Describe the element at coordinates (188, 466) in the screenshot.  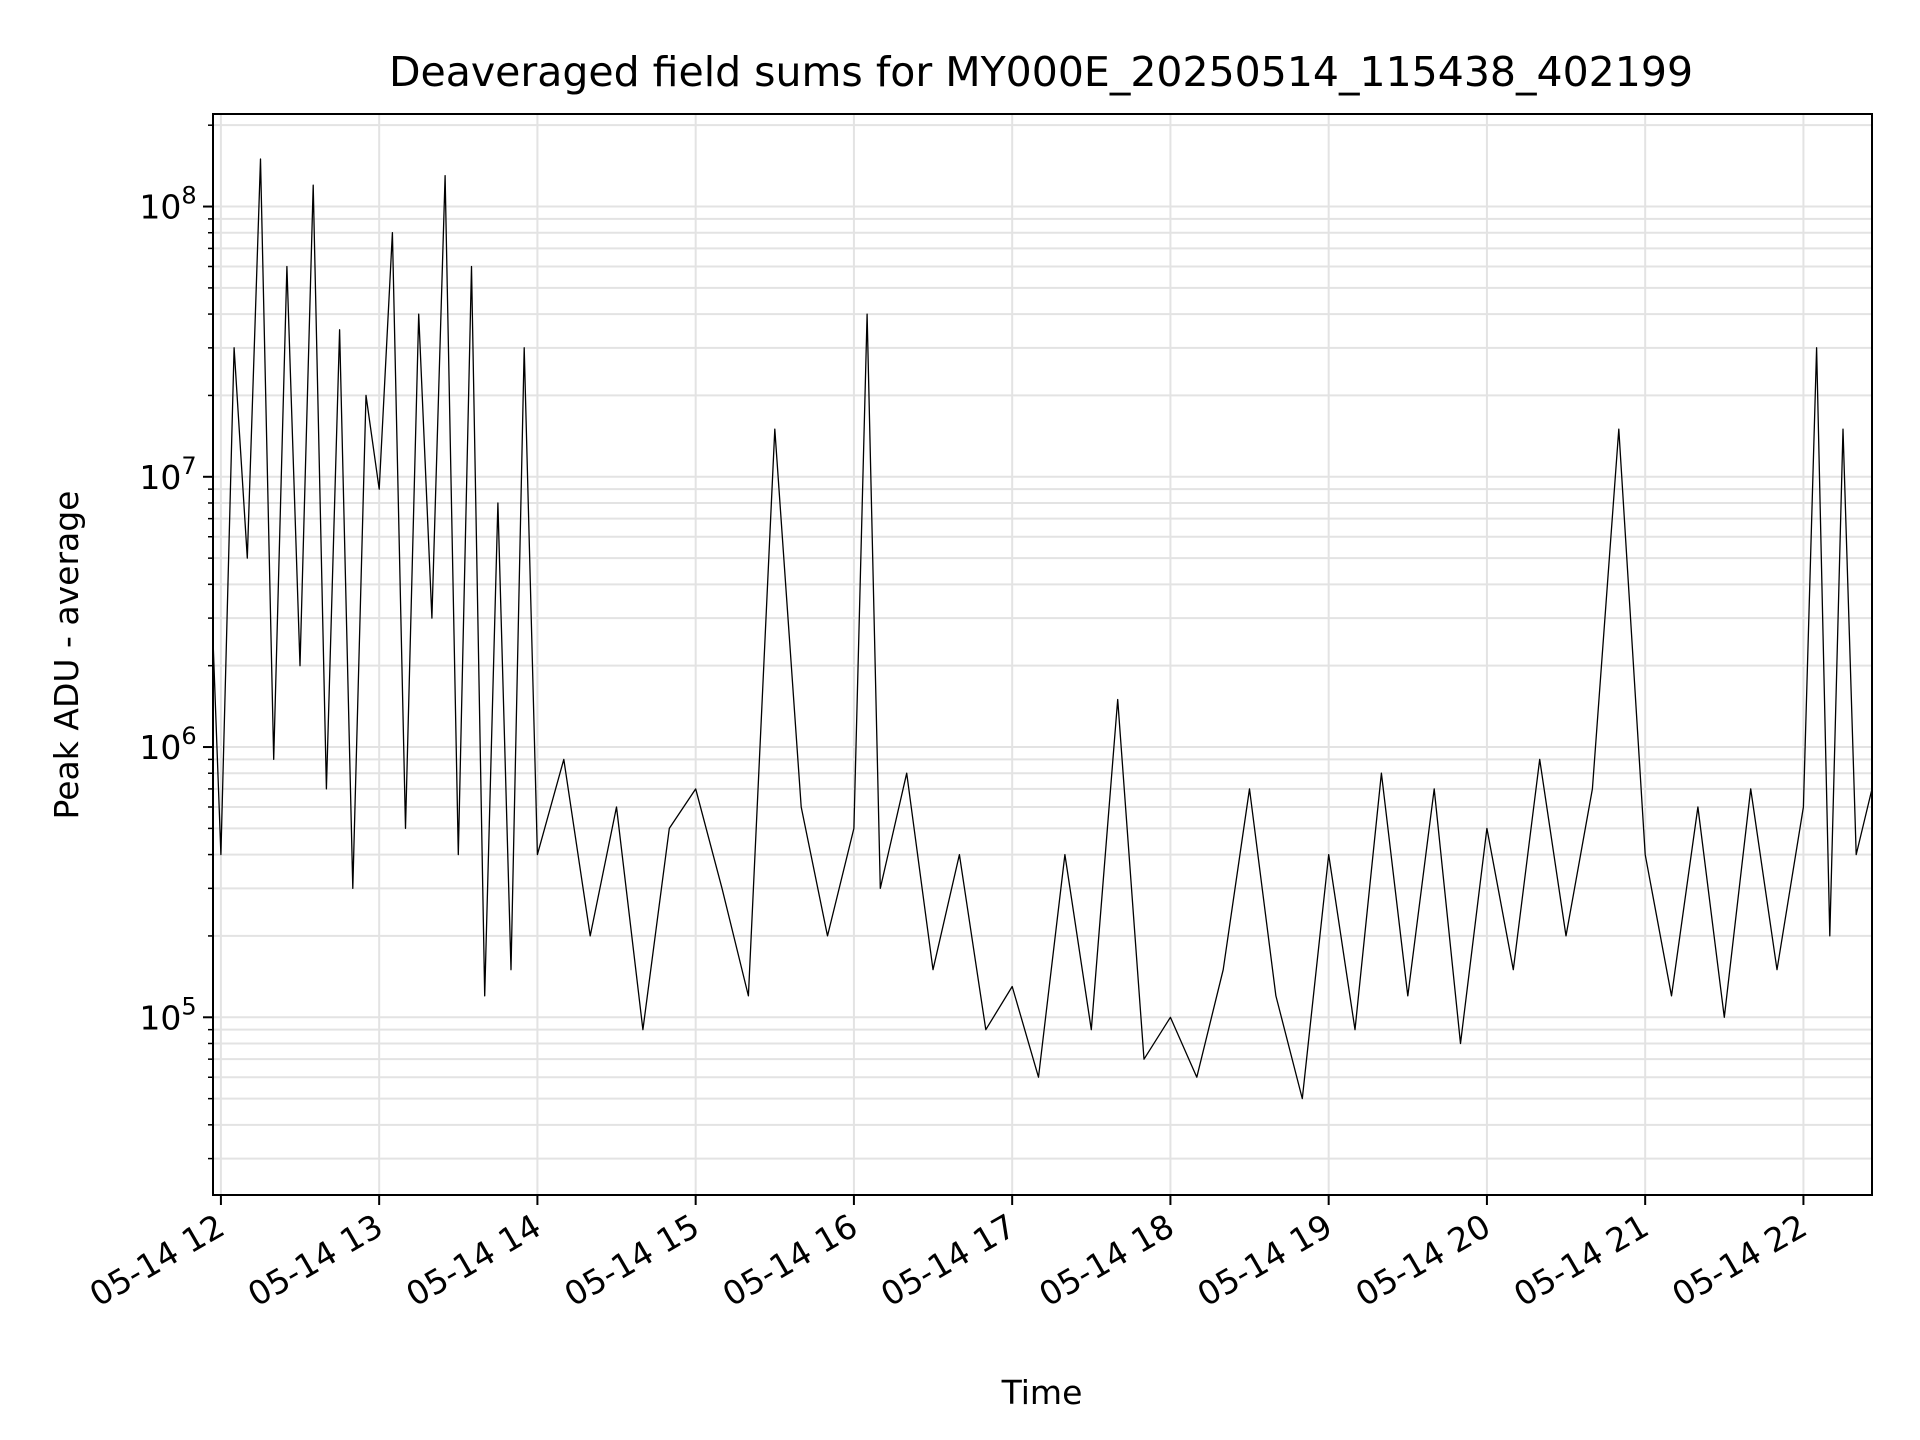
I see `y-tick-exponent: 7` at that location.